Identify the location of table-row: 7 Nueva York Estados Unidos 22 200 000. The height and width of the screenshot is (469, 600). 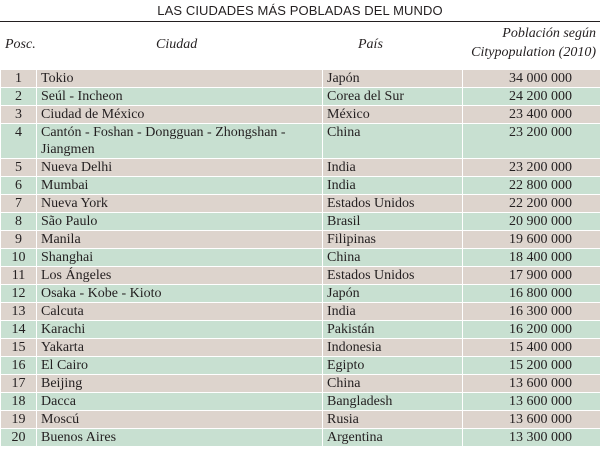
(300, 203).